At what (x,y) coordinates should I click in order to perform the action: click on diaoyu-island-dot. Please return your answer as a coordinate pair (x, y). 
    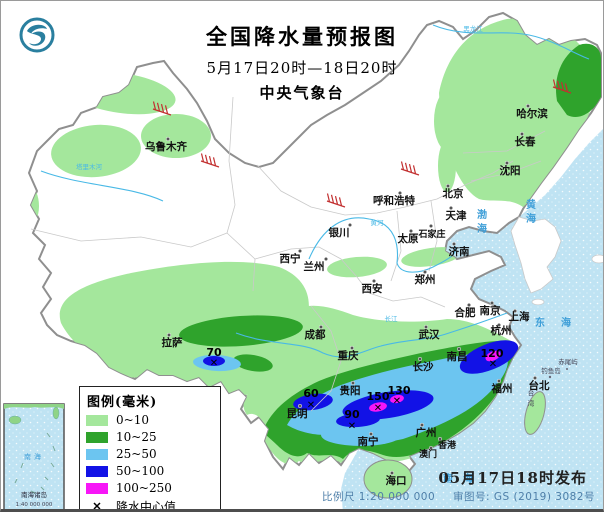
    Looking at the image, I should click on (550, 377).